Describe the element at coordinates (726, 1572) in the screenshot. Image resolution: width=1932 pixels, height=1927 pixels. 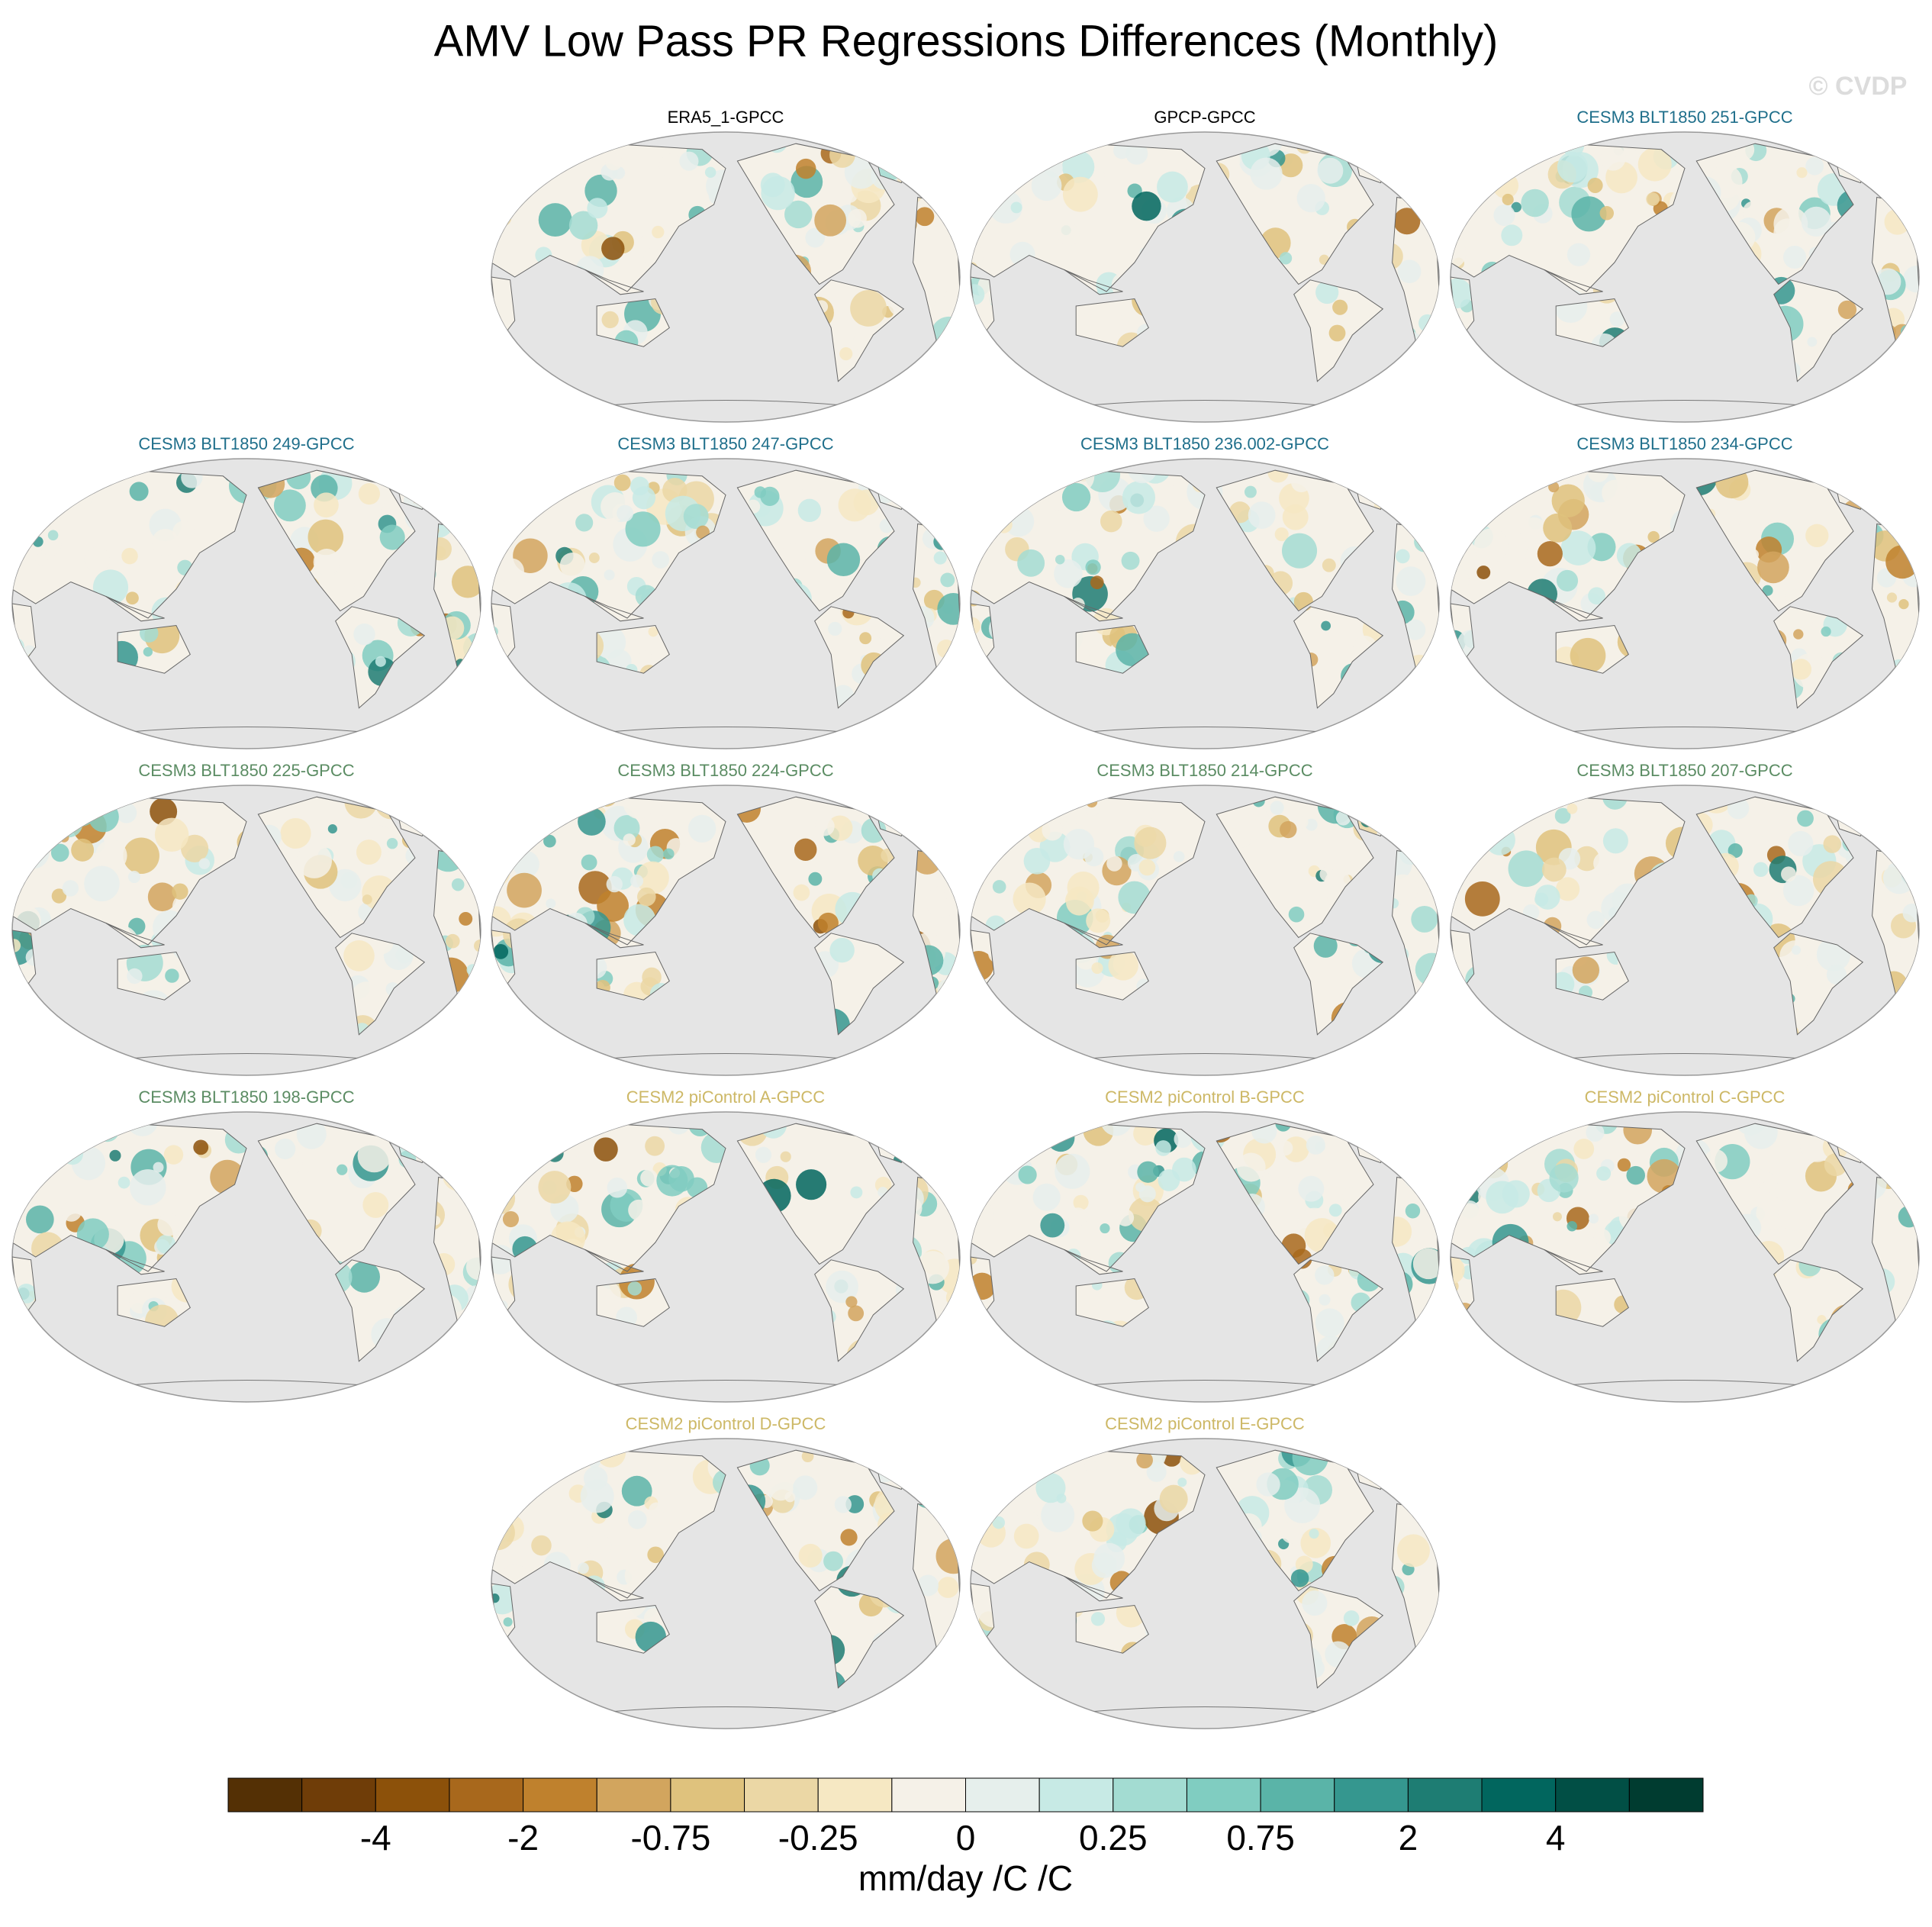
I see `map-panel: CESM2 piControl D-GPCC` at that location.